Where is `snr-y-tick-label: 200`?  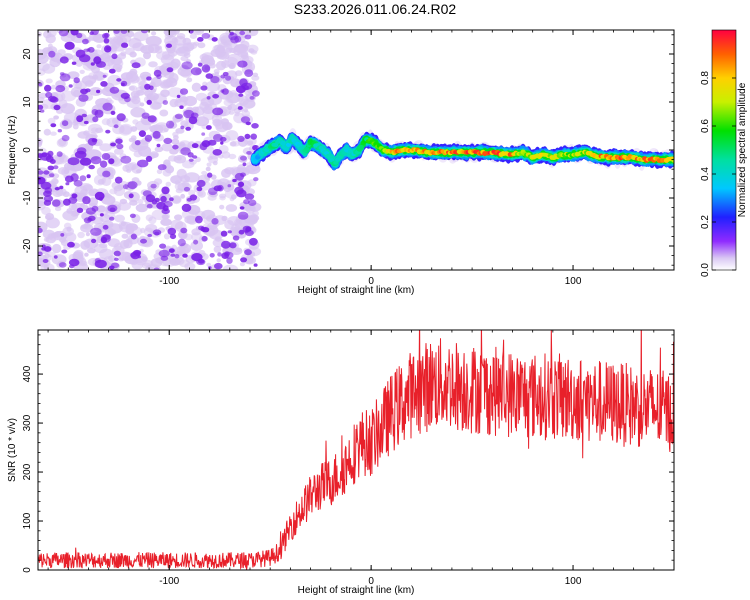 snr-y-tick-label: 200 is located at coordinates (27, 471).